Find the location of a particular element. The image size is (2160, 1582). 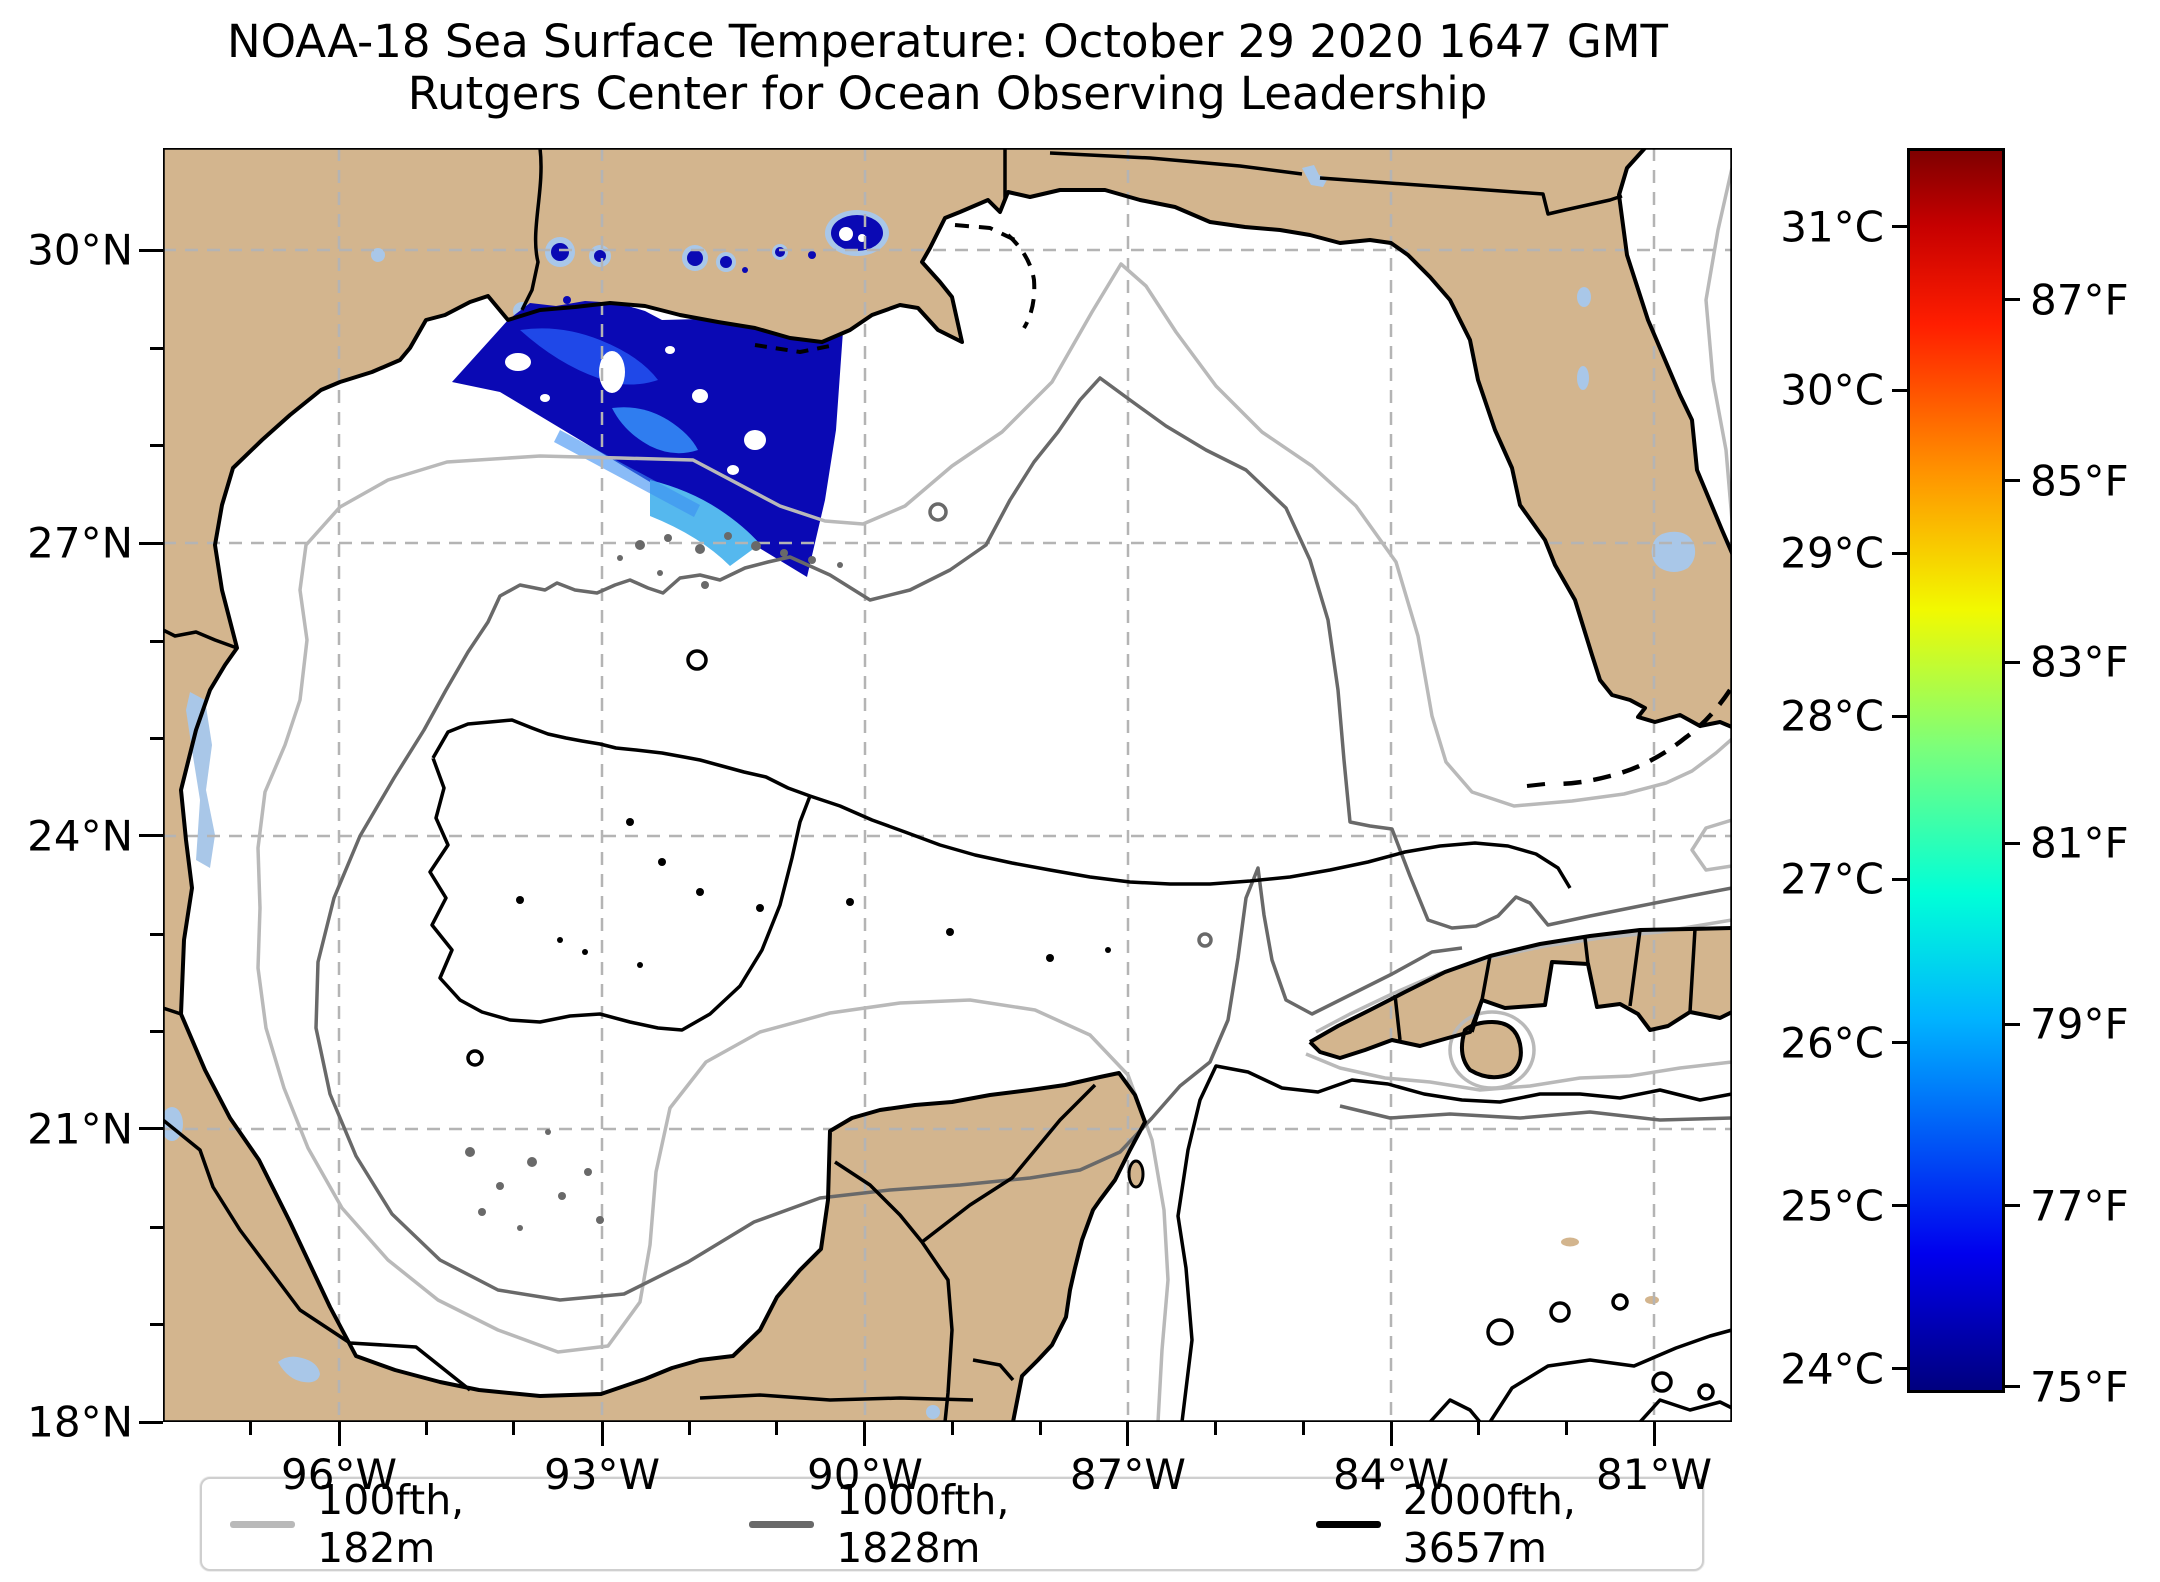

contour-100fth-atlantic is located at coordinates (1718, 344).